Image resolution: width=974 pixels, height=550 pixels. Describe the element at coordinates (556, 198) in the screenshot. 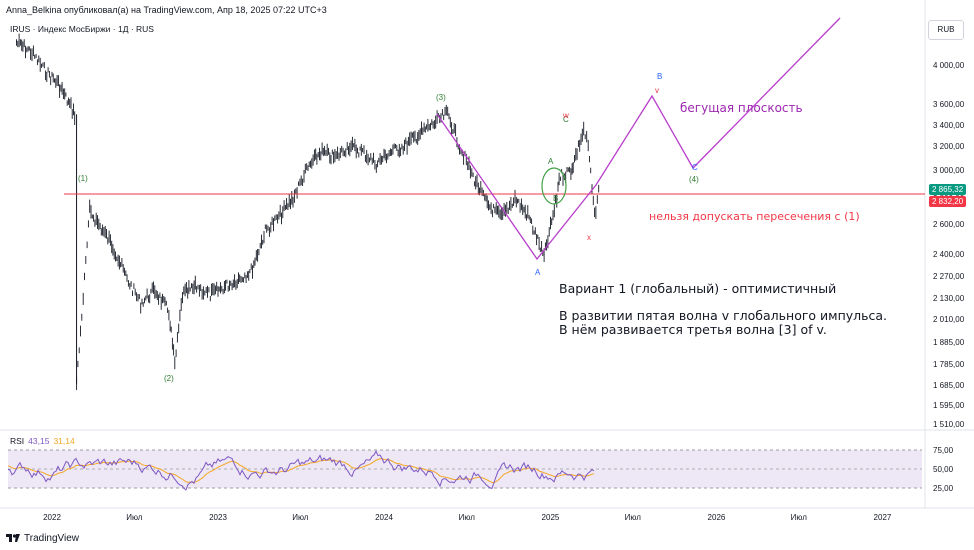

I see `wave-label-b-green: B` at that location.